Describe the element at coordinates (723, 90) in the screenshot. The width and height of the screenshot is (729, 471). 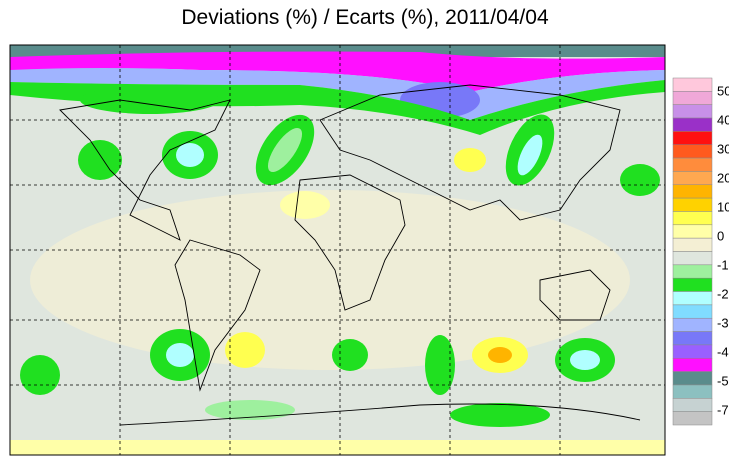
I see `legend-label: 50` at that location.